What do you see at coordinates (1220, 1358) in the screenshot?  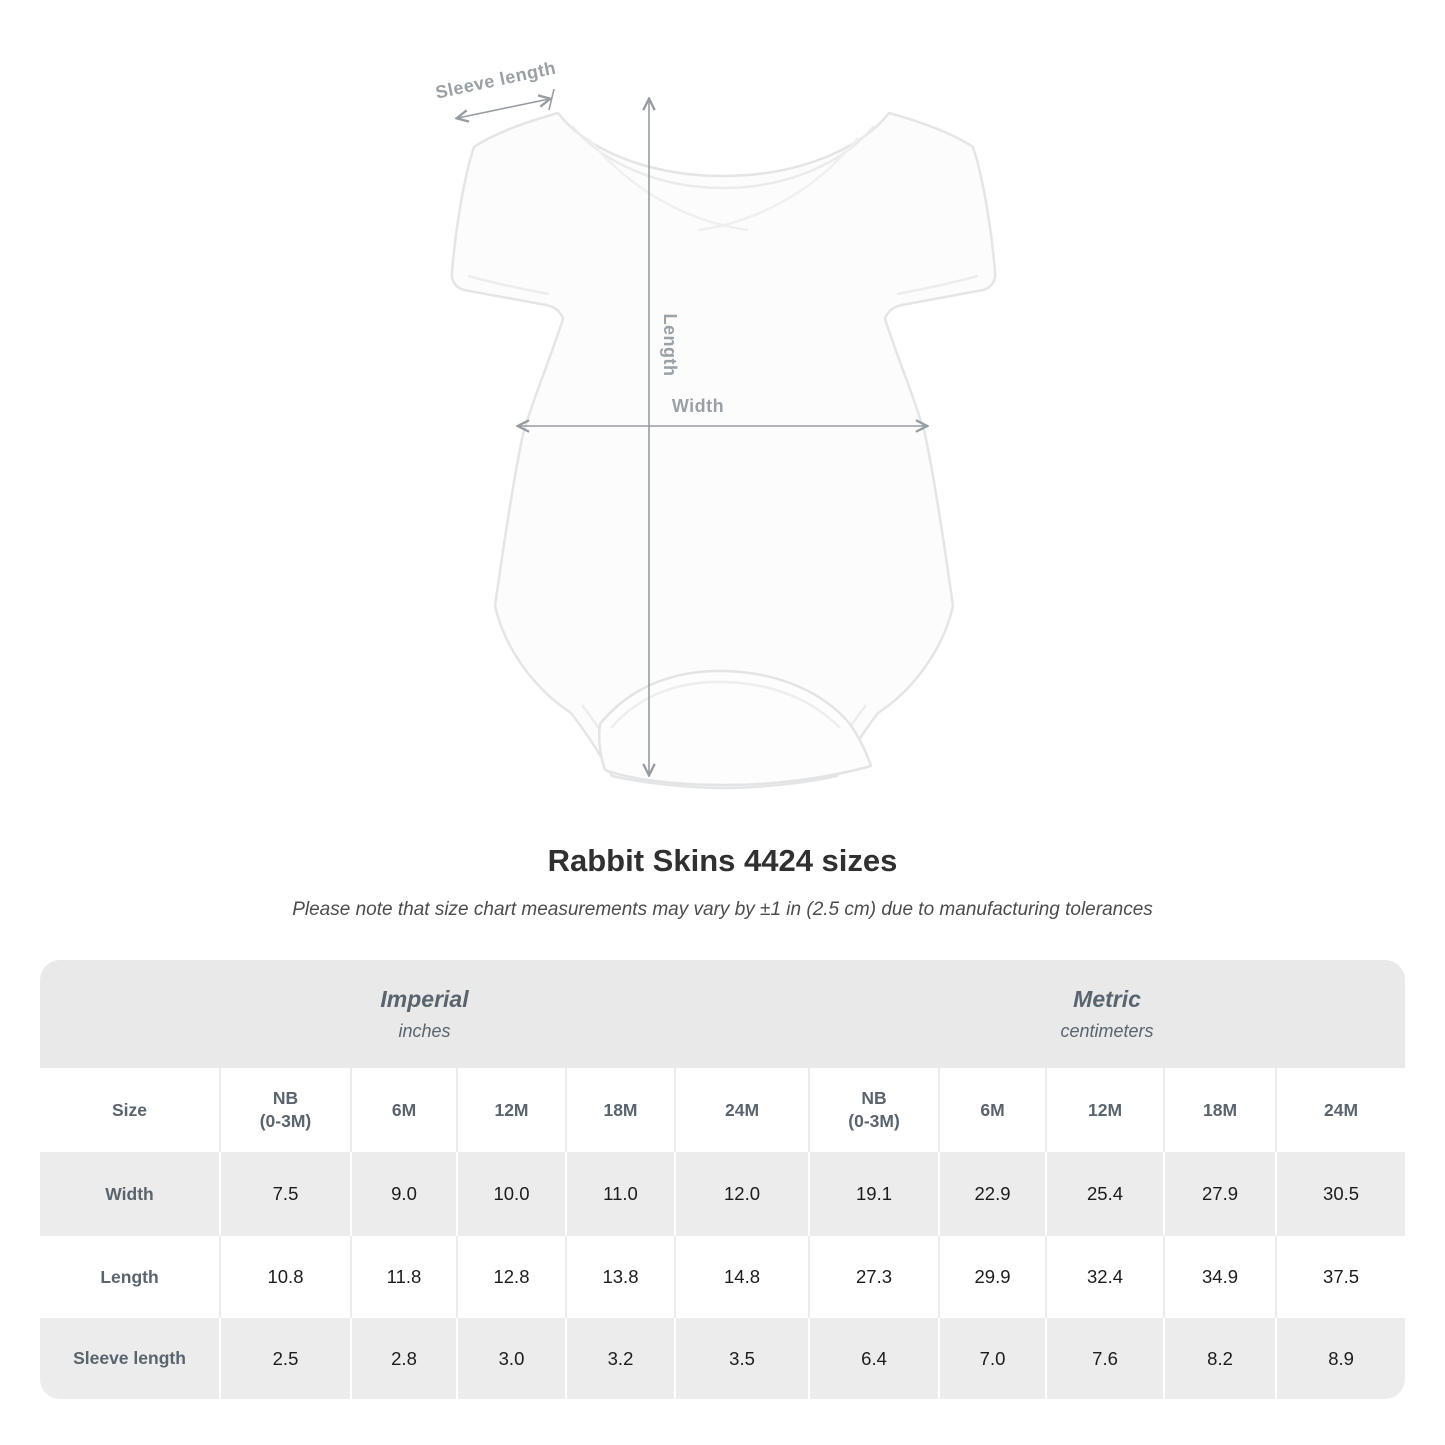 I see `value-cell: 8.2` at bounding box center [1220, 1358].